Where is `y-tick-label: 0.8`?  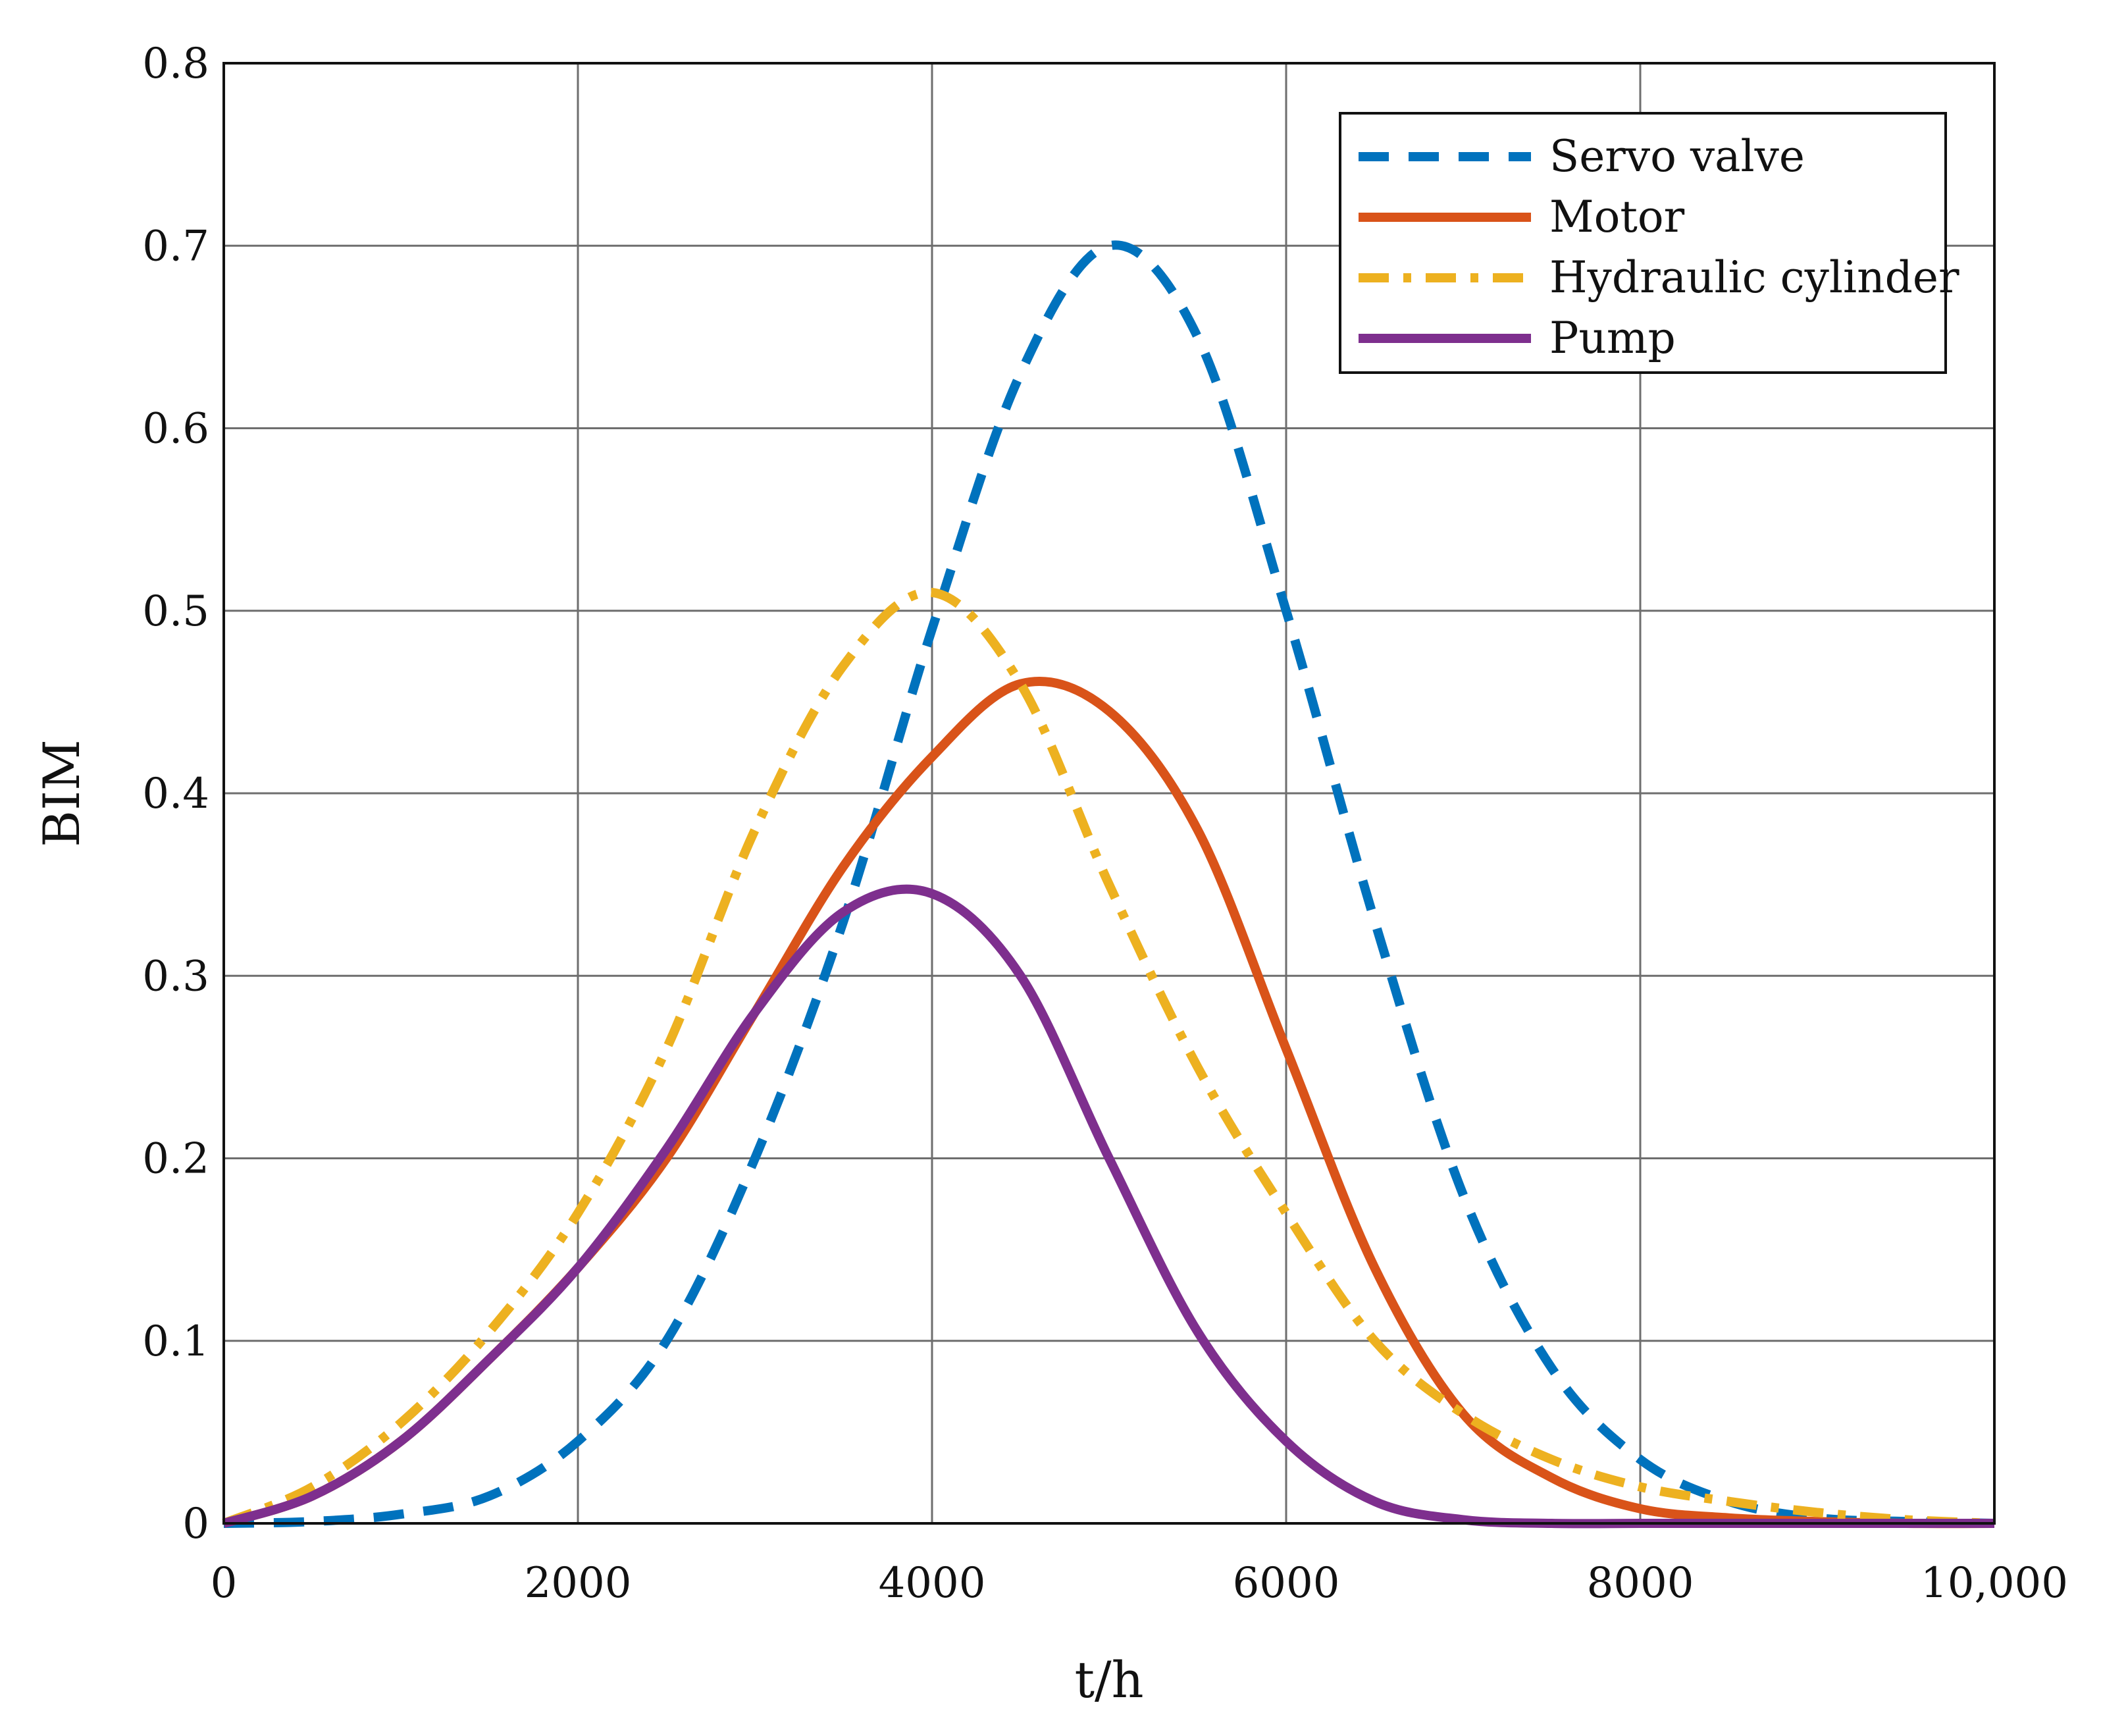
y-tick-label: 0.8 is located at coordinates (175, 63).